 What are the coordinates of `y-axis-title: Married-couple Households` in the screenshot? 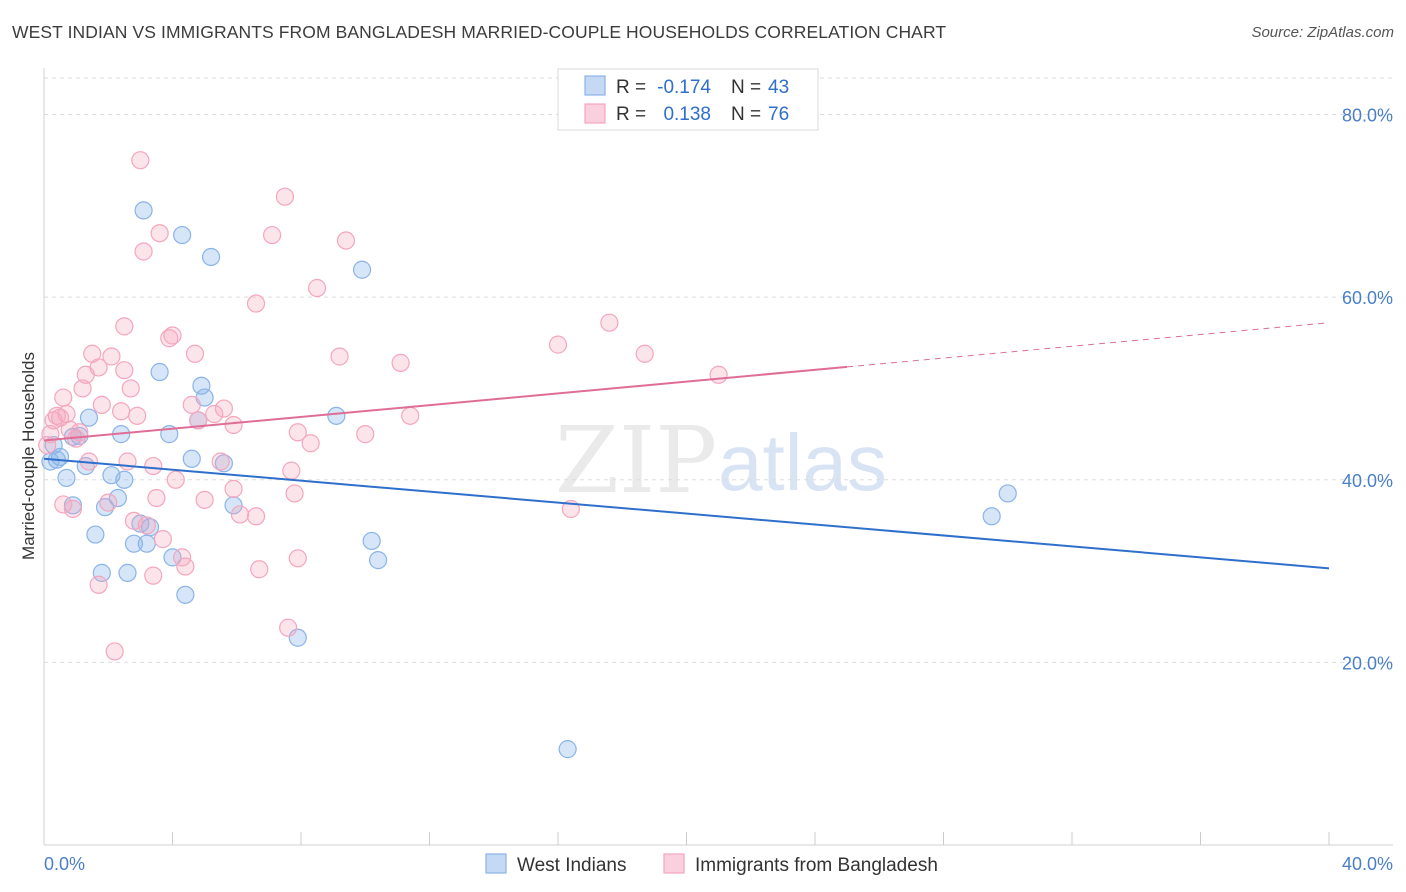 It's located at (28, 456).